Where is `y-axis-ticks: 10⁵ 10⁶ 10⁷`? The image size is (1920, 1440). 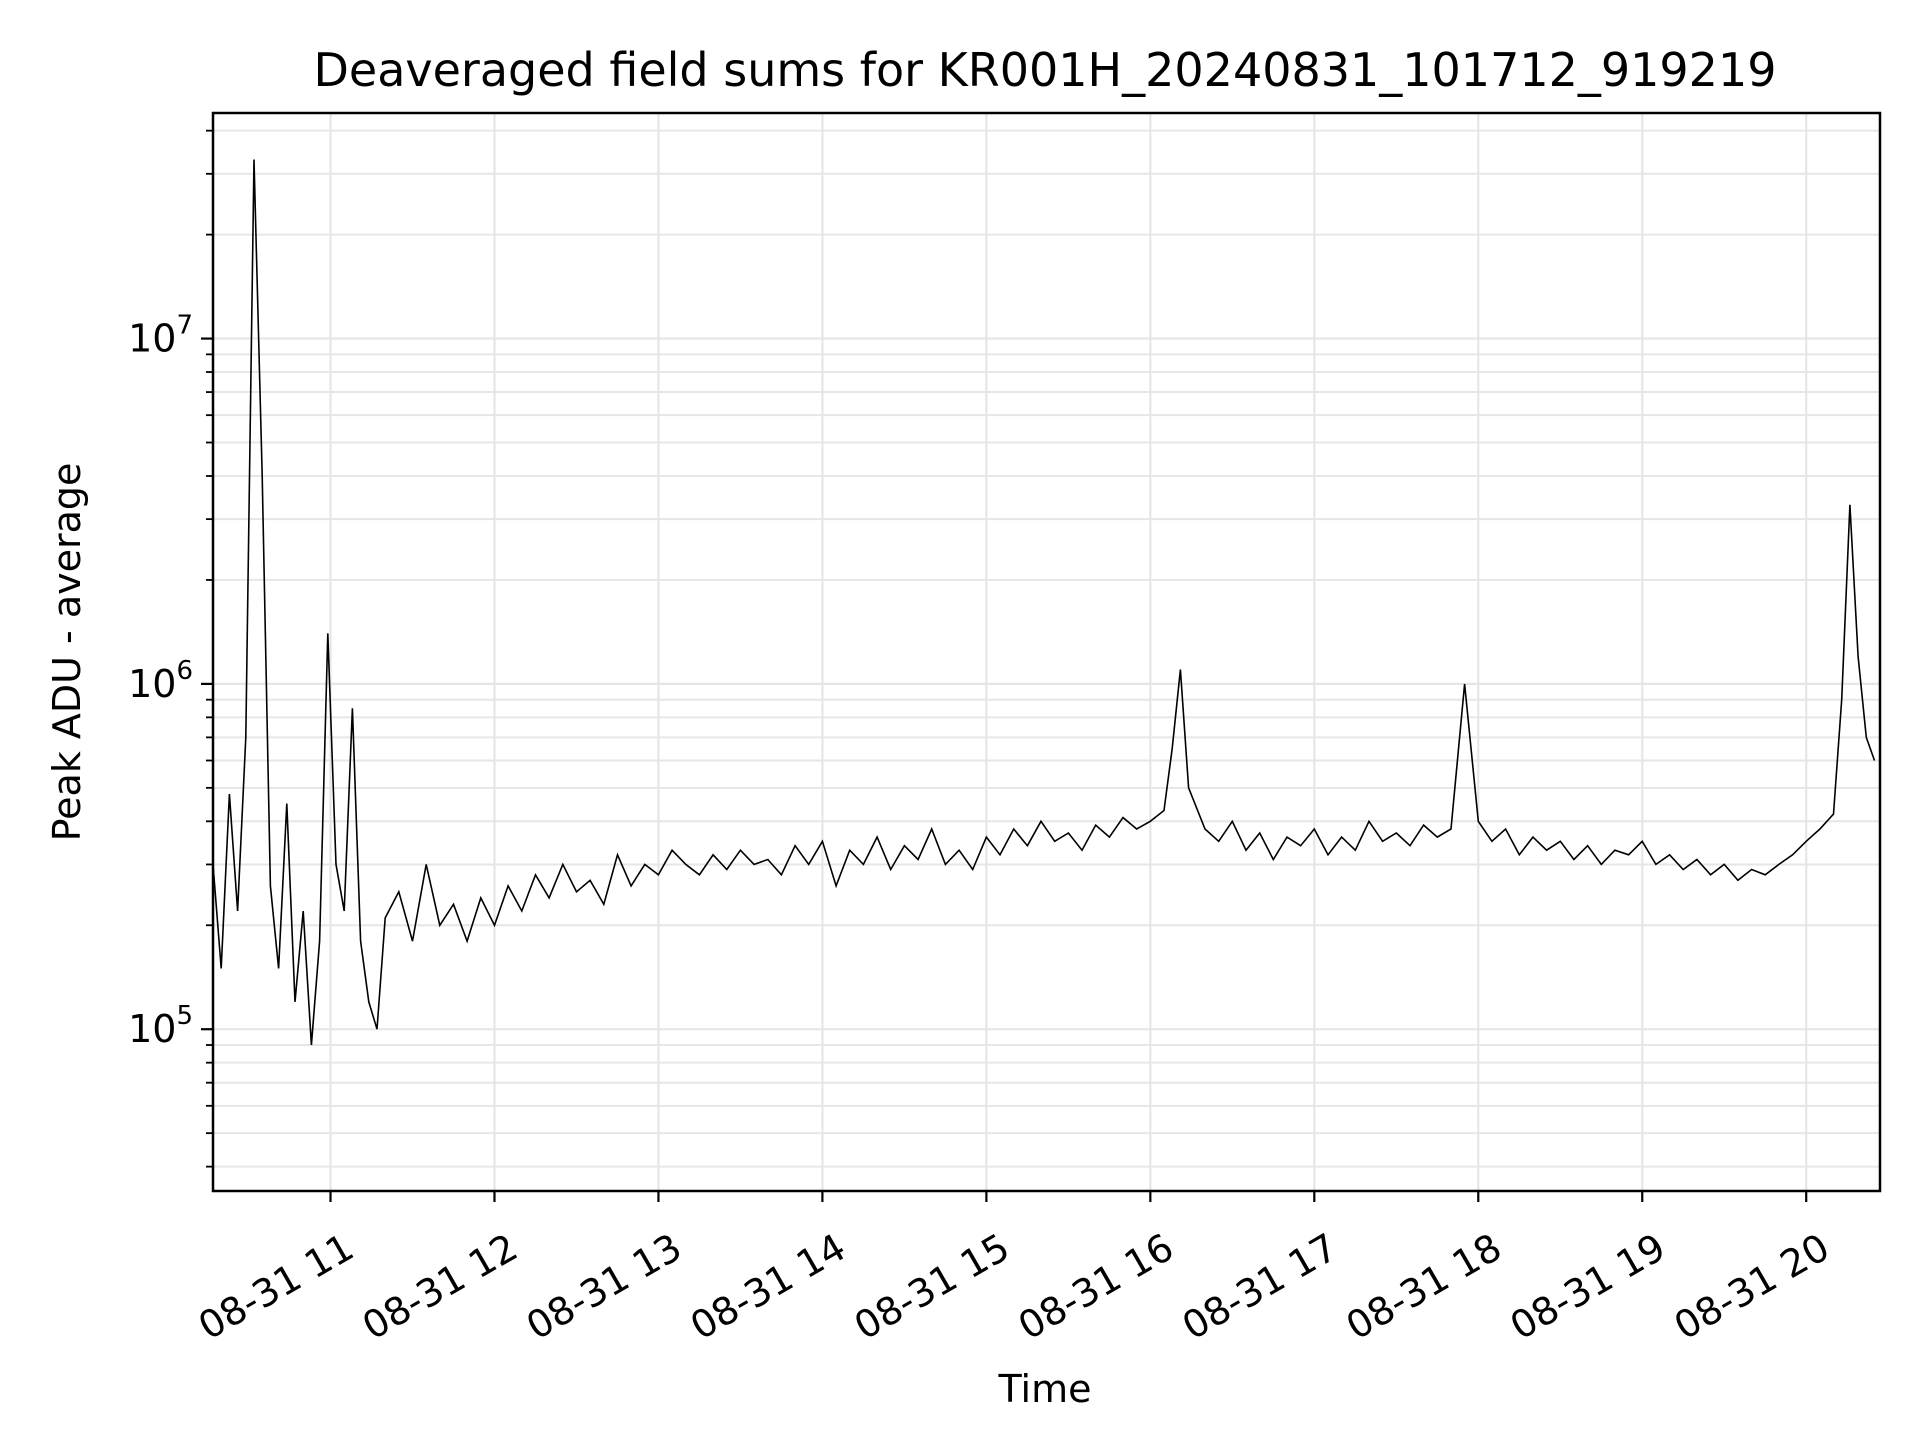 y-axis-ticks: 10⁵ 10⁶ 10⁷ is located at coordinates (170, 648).